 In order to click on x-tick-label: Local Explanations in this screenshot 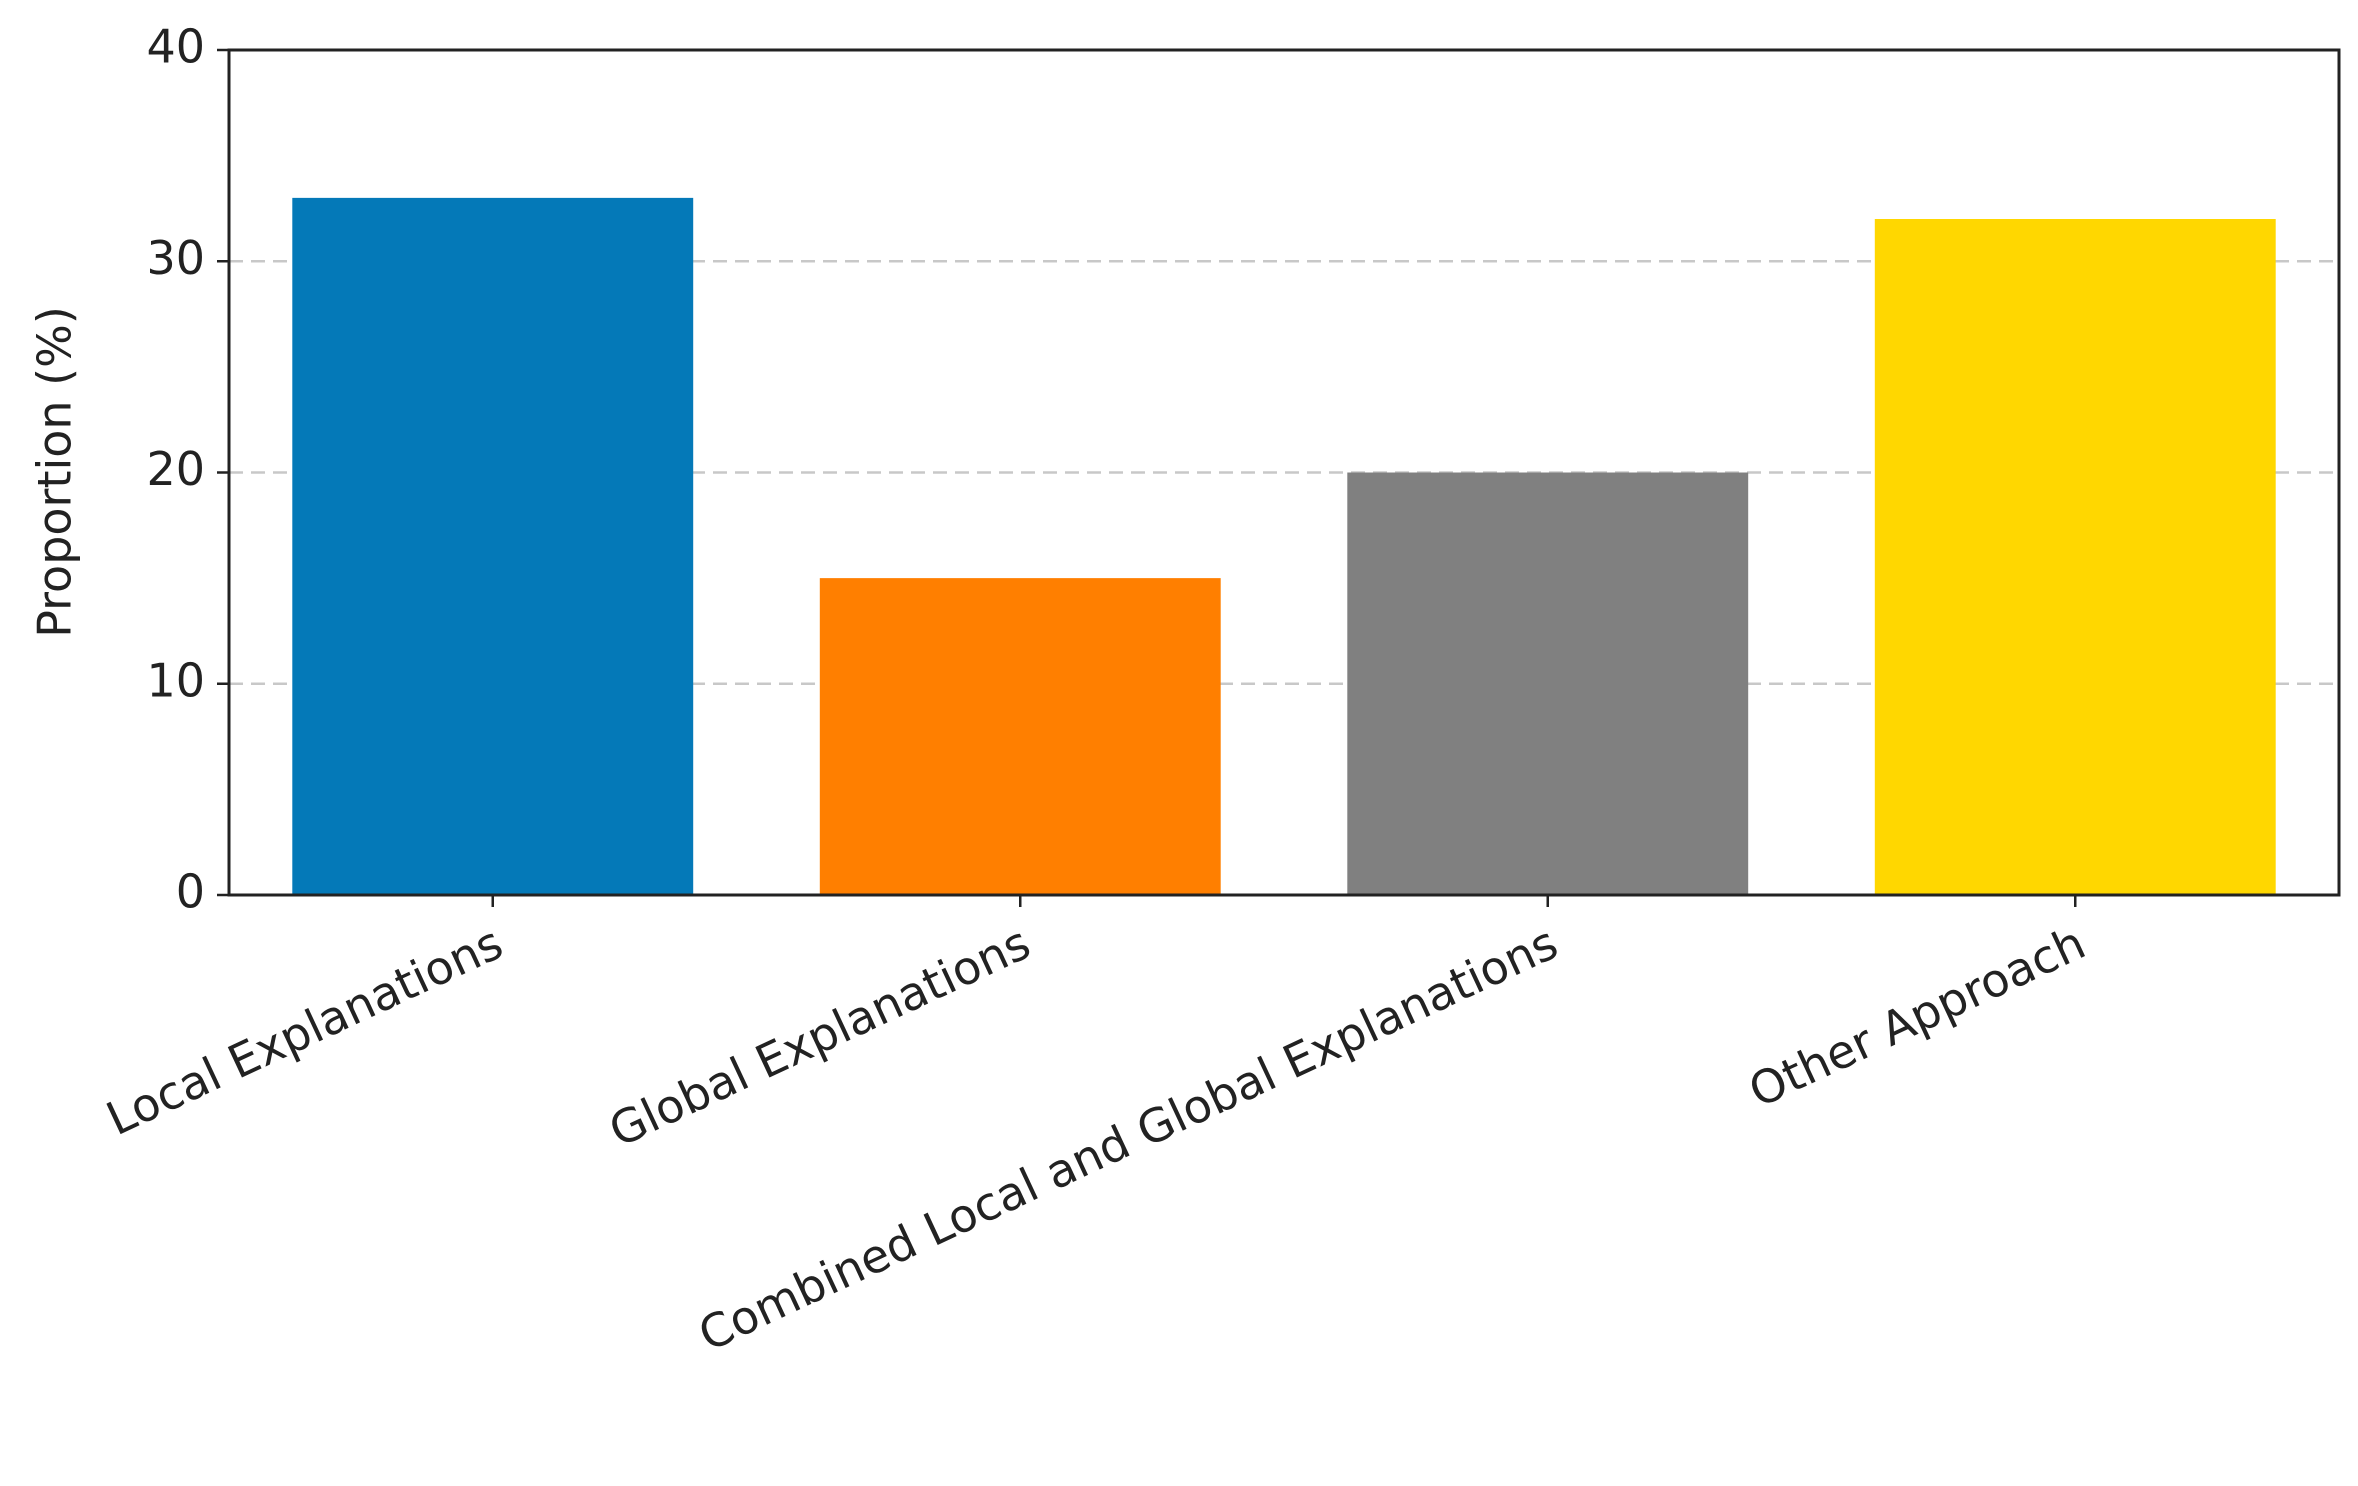, I will do `click(304, 1030)`.